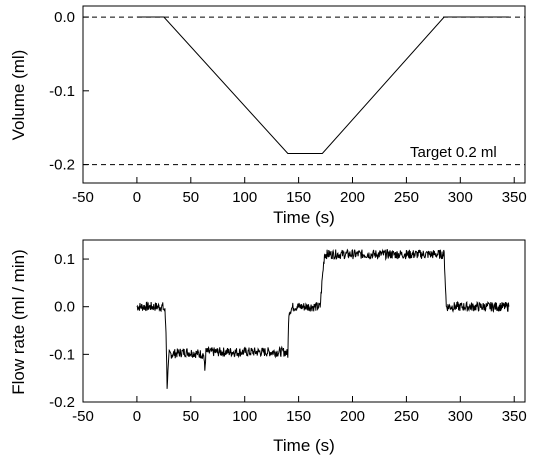 The width and height of the screenshot is (550, 468). What do you see at coordinates (304, 445) in the screenshot?
I see `flow-x-axis-title: Time (s)` at bounding box center [304, 445].